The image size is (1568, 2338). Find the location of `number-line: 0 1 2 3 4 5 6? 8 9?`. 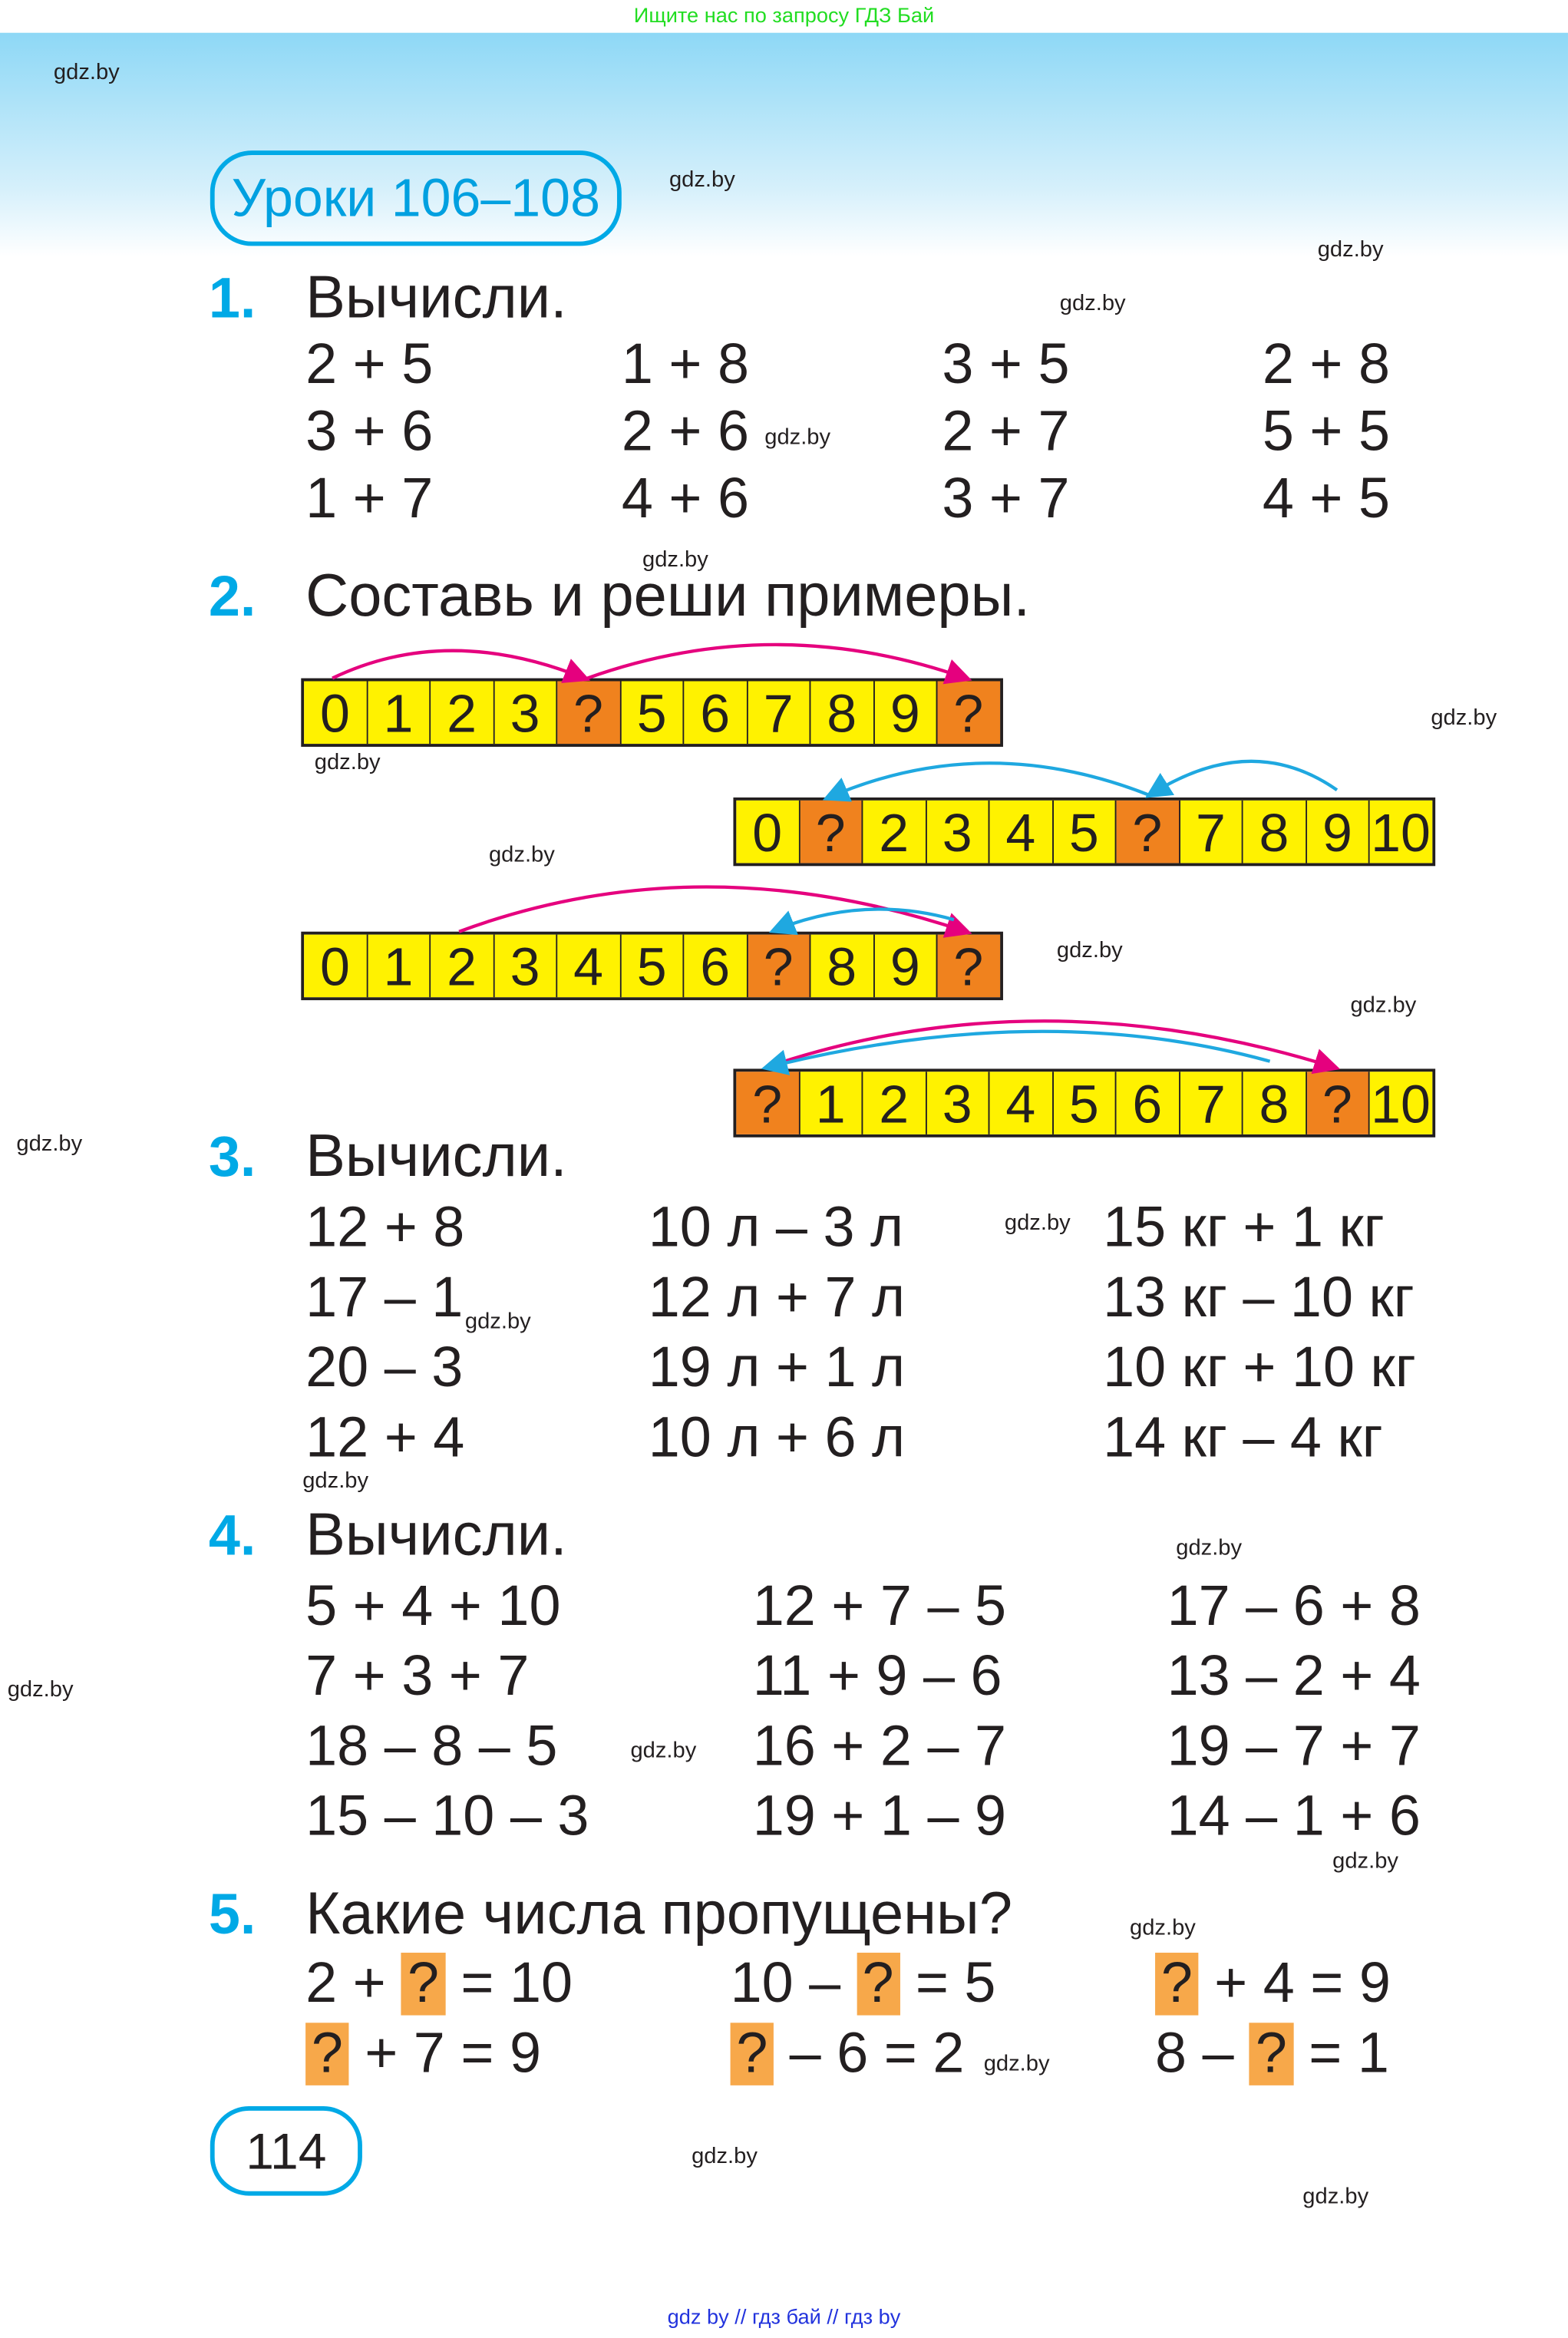

number-line: 0 1 2 3 4 5 6? 8 9? is located at coordinates (651, 966).